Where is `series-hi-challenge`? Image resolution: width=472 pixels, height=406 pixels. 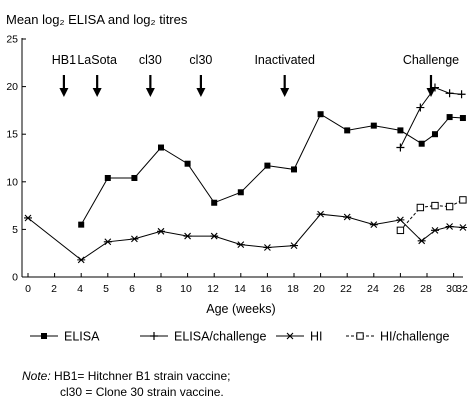
series-hi-challenge is located at coordinates (431, 215).